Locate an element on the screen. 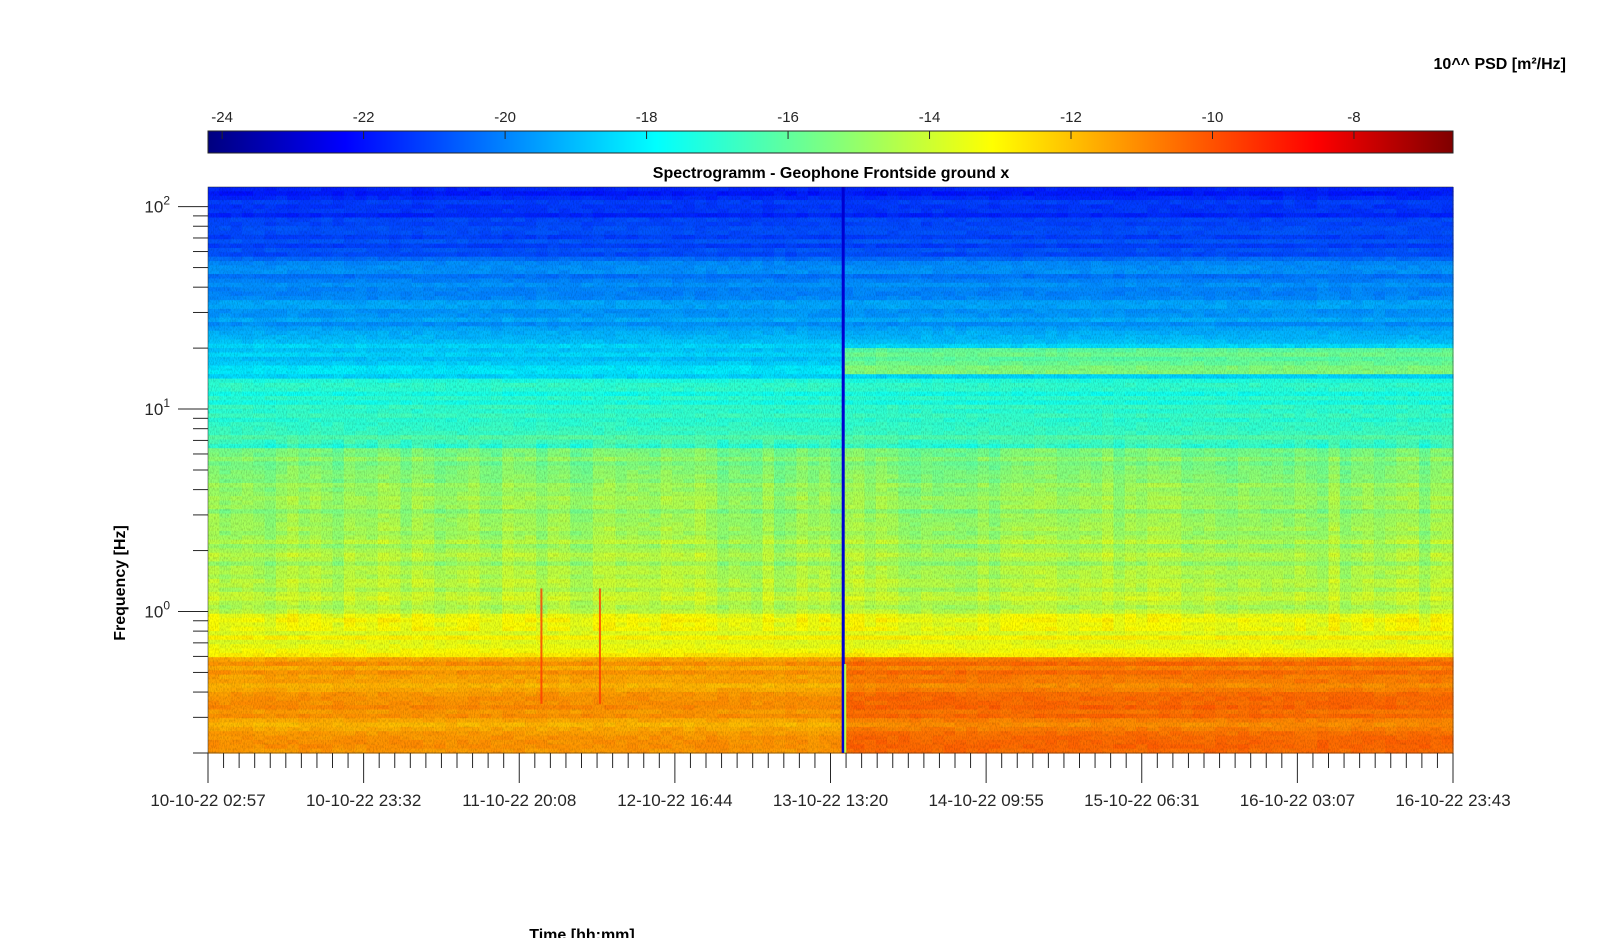 The height and width of the screenshot is (938, 1597). colorbar-ticks: -24 -22 -20 -18 -16 -14 -12 -10 -8 is located at coordinates (786, 124).